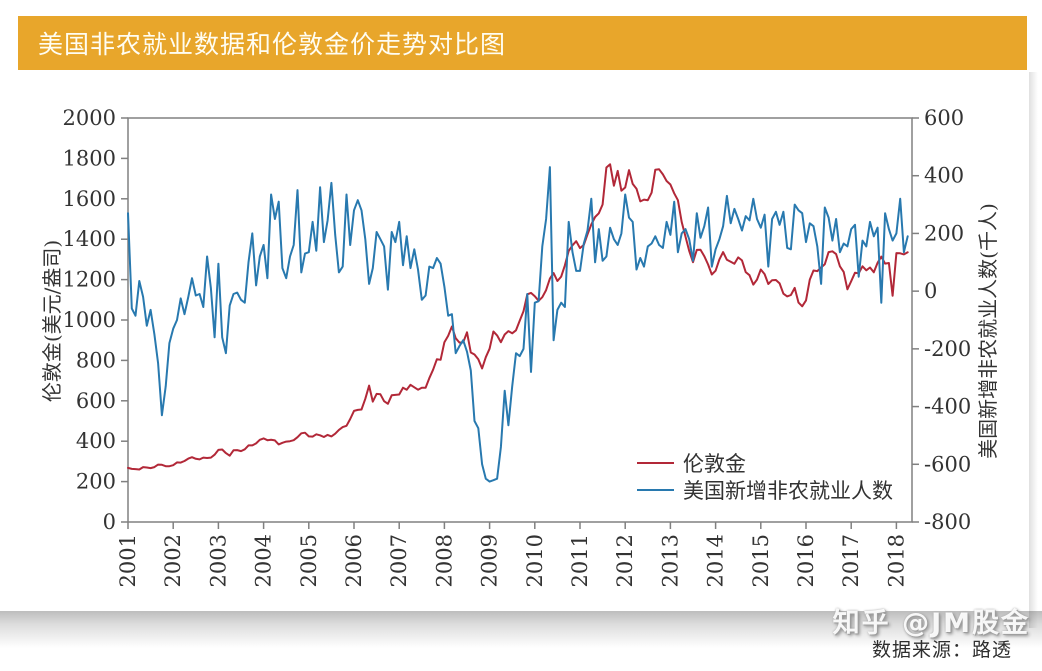  What do you see at coordinates (272, 44) in the screenshot?
I see `chart-title: 美国非农就业数据和伦敦金价走势对比图` at bounding box center [272, 44].